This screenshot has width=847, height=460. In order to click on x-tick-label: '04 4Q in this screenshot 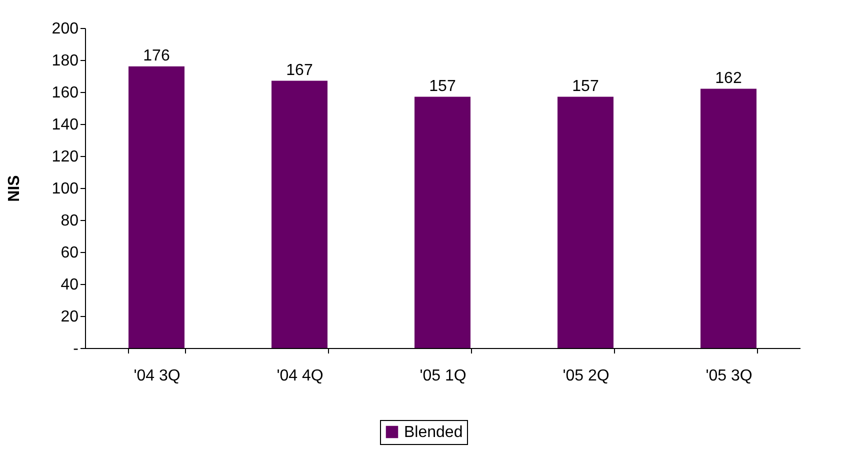, I will do `click(300, 376)`.